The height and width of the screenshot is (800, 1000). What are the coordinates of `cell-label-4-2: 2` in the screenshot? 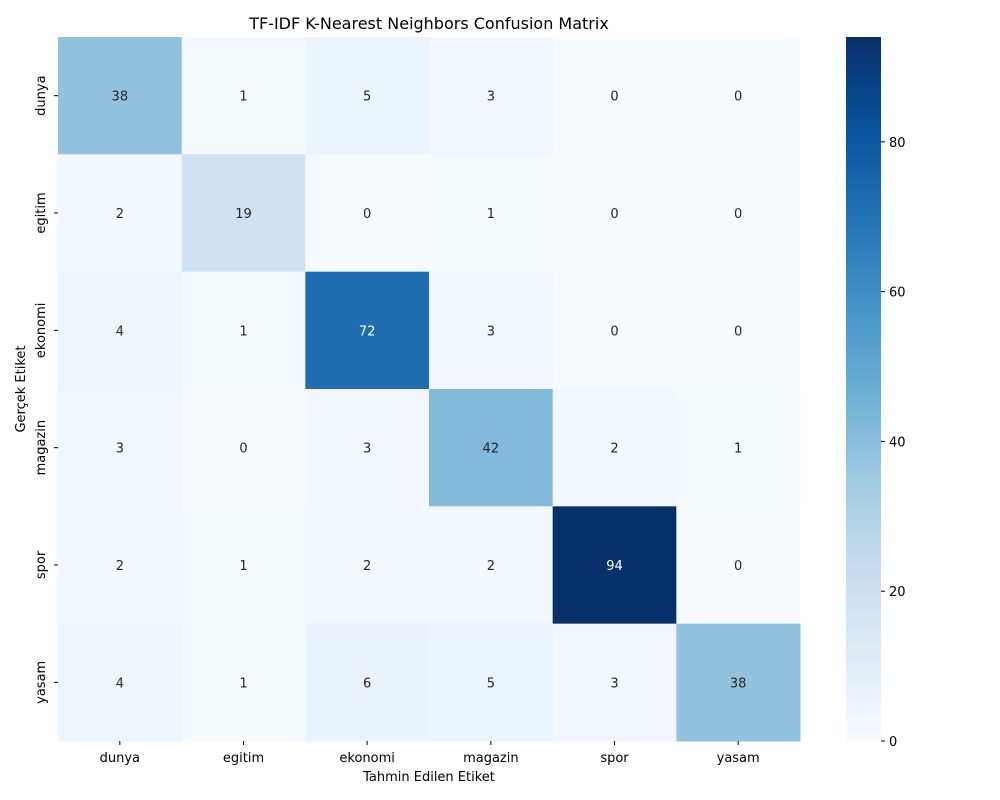 It's located at (367, 566).